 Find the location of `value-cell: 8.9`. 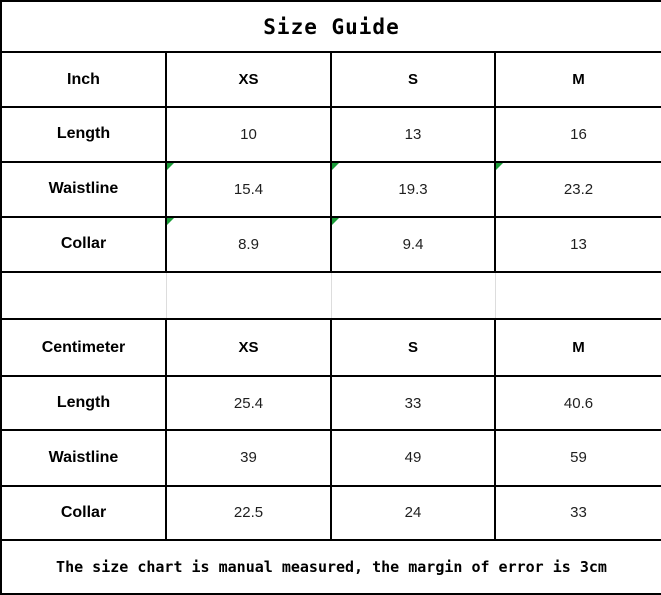

value-cell: 8.9 is located at coordinates (248, 244).